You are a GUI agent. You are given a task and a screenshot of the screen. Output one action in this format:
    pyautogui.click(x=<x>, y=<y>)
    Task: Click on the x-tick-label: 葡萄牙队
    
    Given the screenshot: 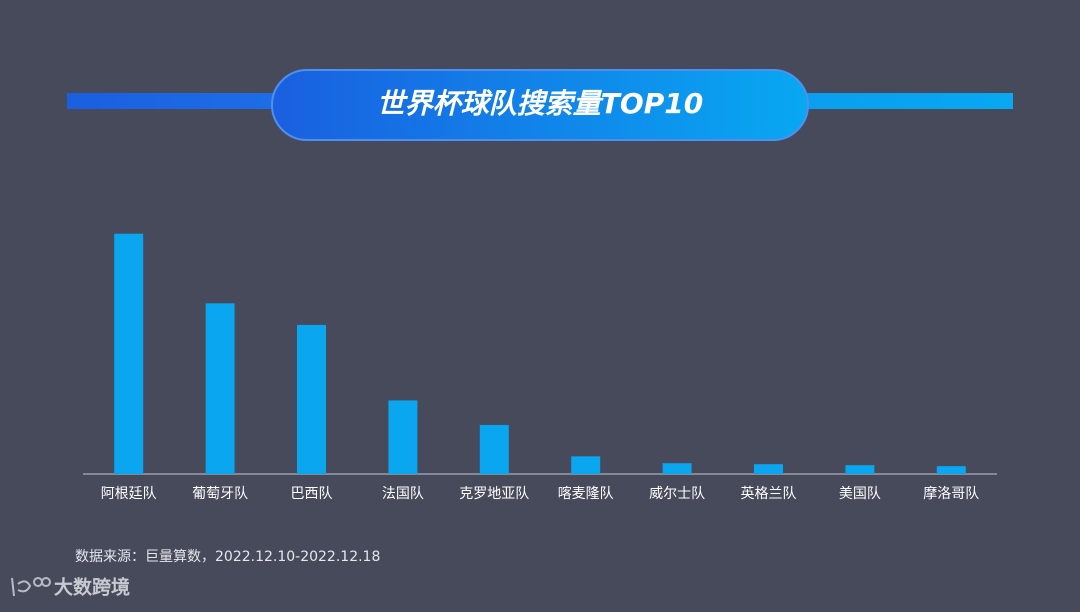 What is the action you would take?
    pyautogui.click(x=220, y=494)
    